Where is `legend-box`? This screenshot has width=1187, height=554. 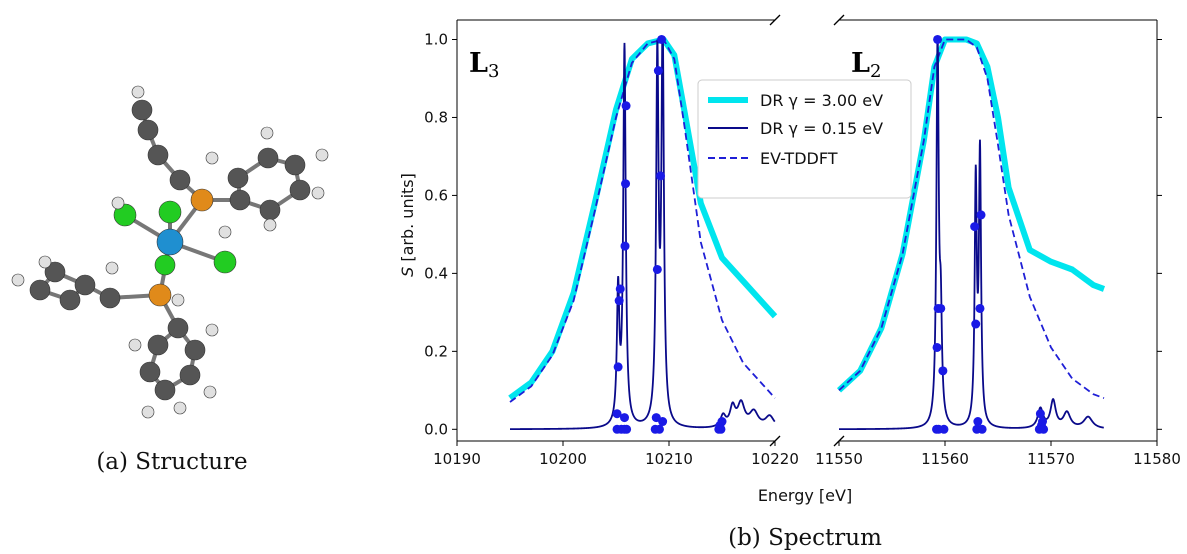
legend-box is located at coordinates (804, 139).